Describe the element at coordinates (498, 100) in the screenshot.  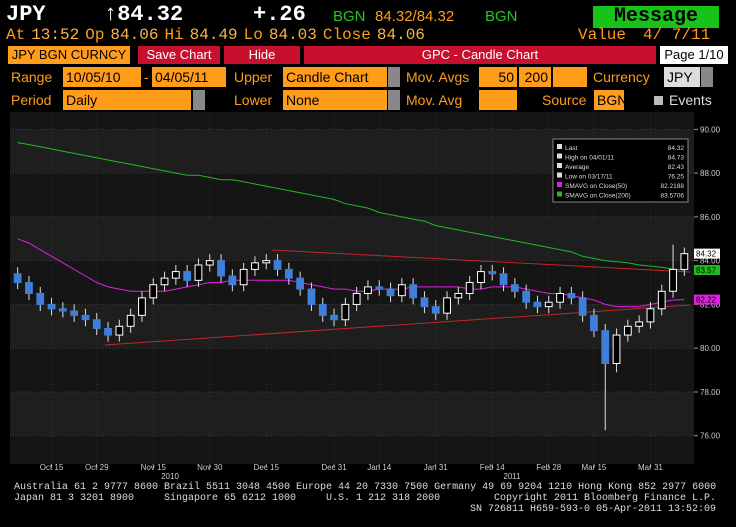
I see `mov-avg-lower` at that location.